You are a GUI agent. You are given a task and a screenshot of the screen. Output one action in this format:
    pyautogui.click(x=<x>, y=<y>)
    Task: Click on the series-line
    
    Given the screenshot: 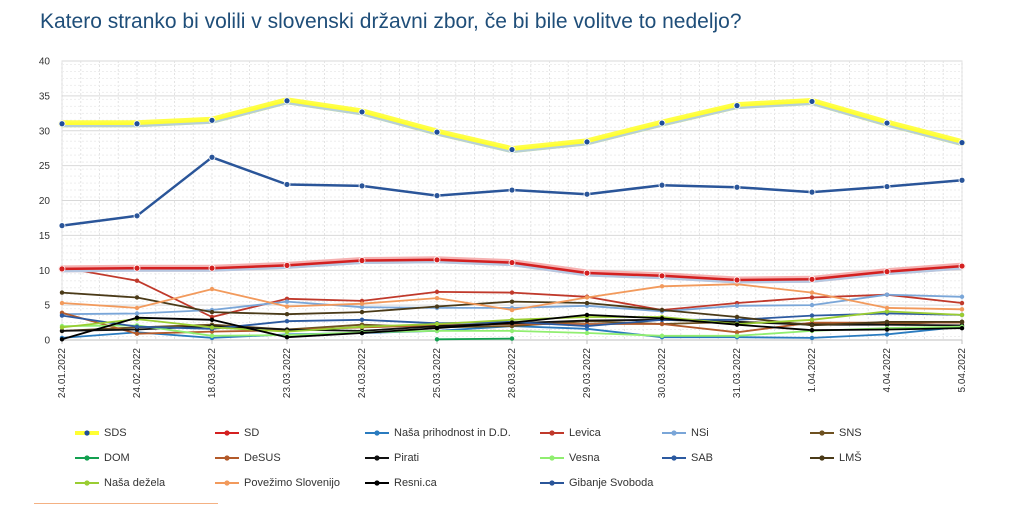 What is the action you would take?
    pyautogui.click(x=474, y=339)
    